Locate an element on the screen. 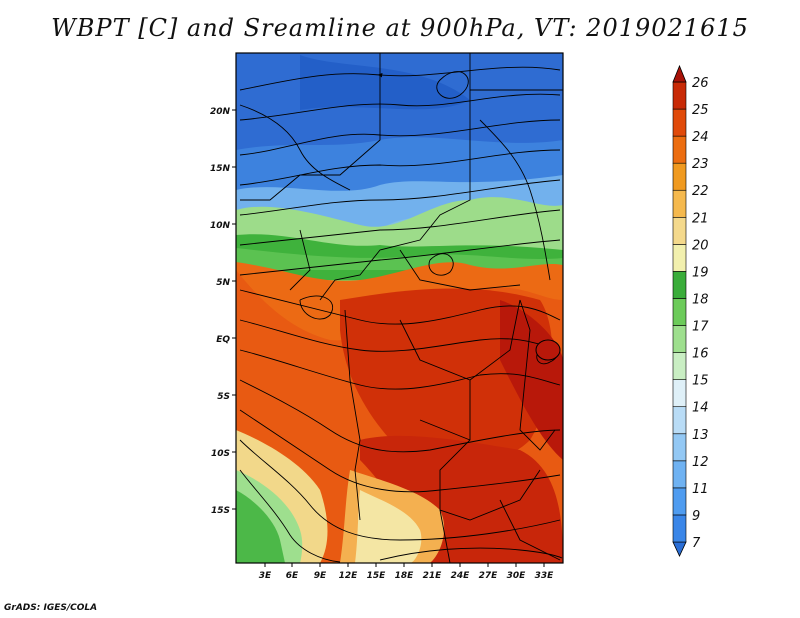 This screenshot has width=800, height=618. colorbar-label: 24 is located at coordinates (700, 137).